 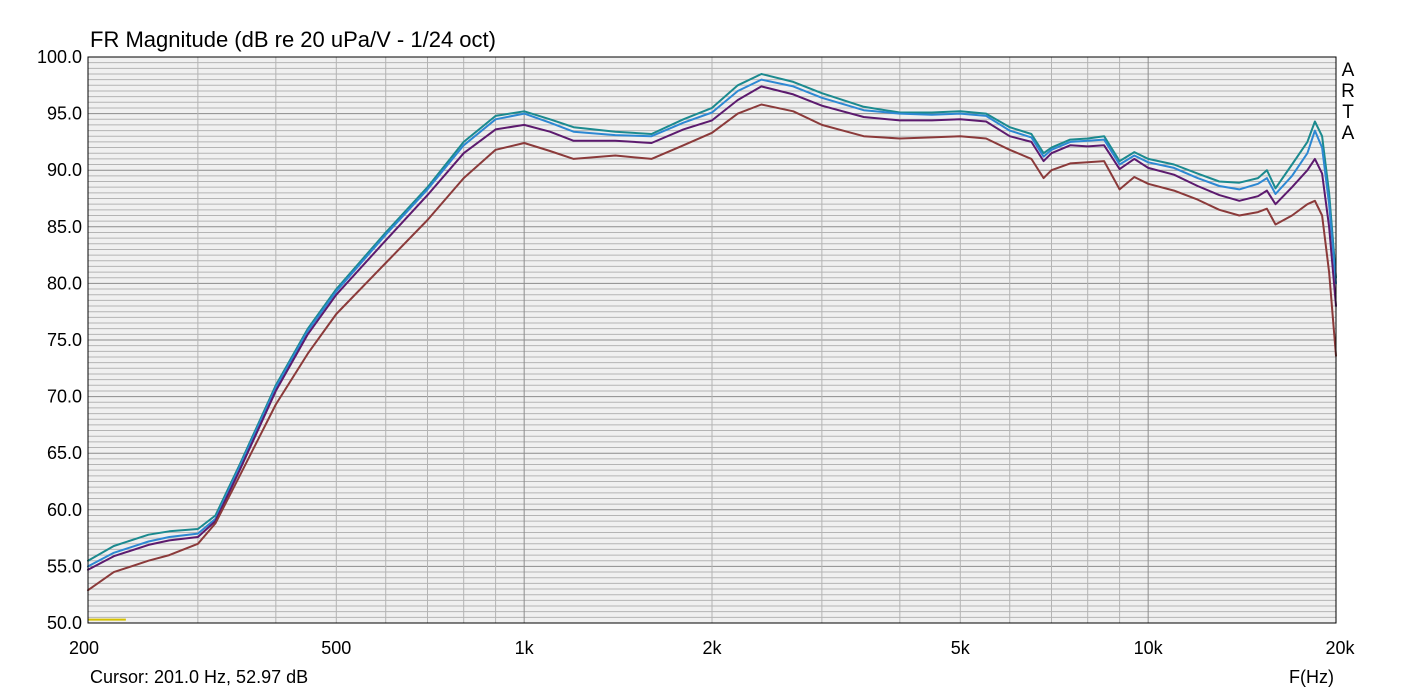 What do you see at coordinates (961, 648) in the screenshot?
I see `x-tick-label: 5k` at bounding box center [961, 648].